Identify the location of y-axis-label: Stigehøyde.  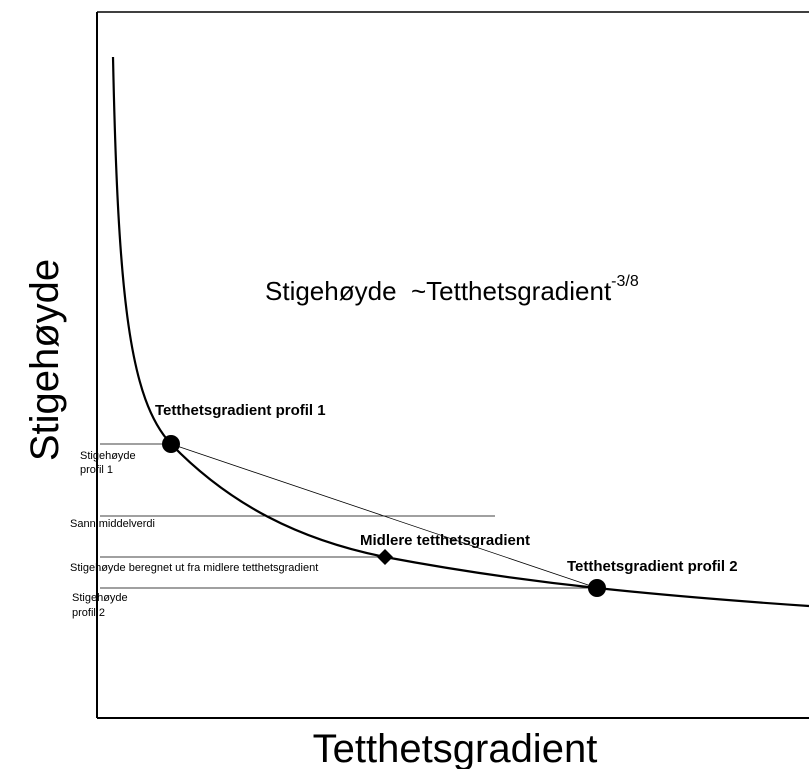
(45, 360).